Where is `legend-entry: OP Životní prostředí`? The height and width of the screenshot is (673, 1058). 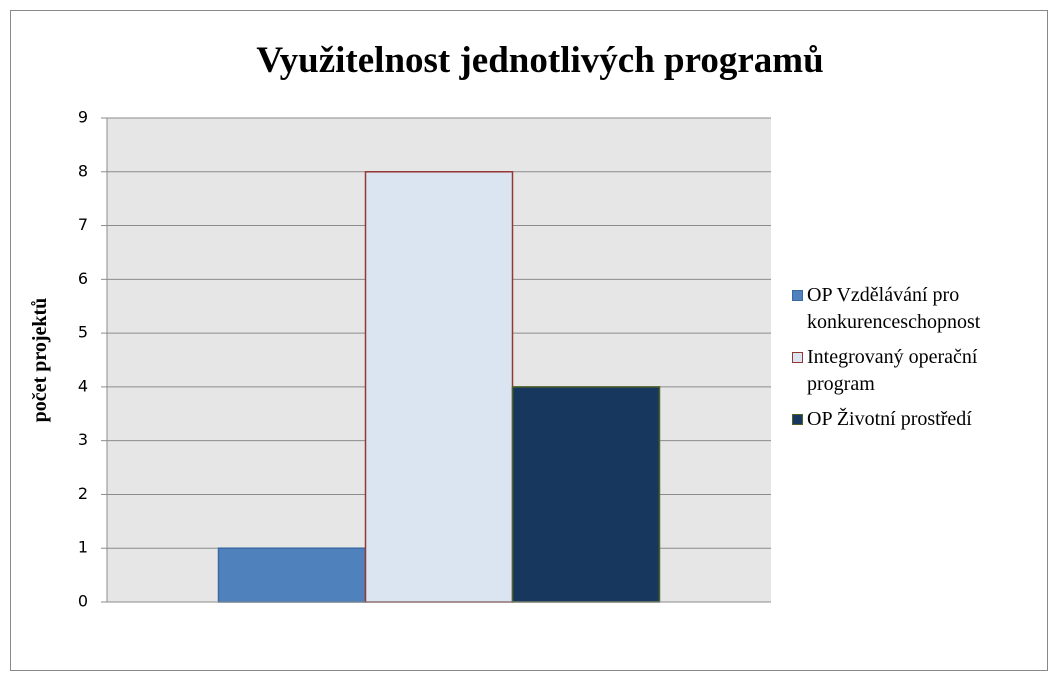 legend-entry: OP Životní prostředí is located at coordinates (908, 419).